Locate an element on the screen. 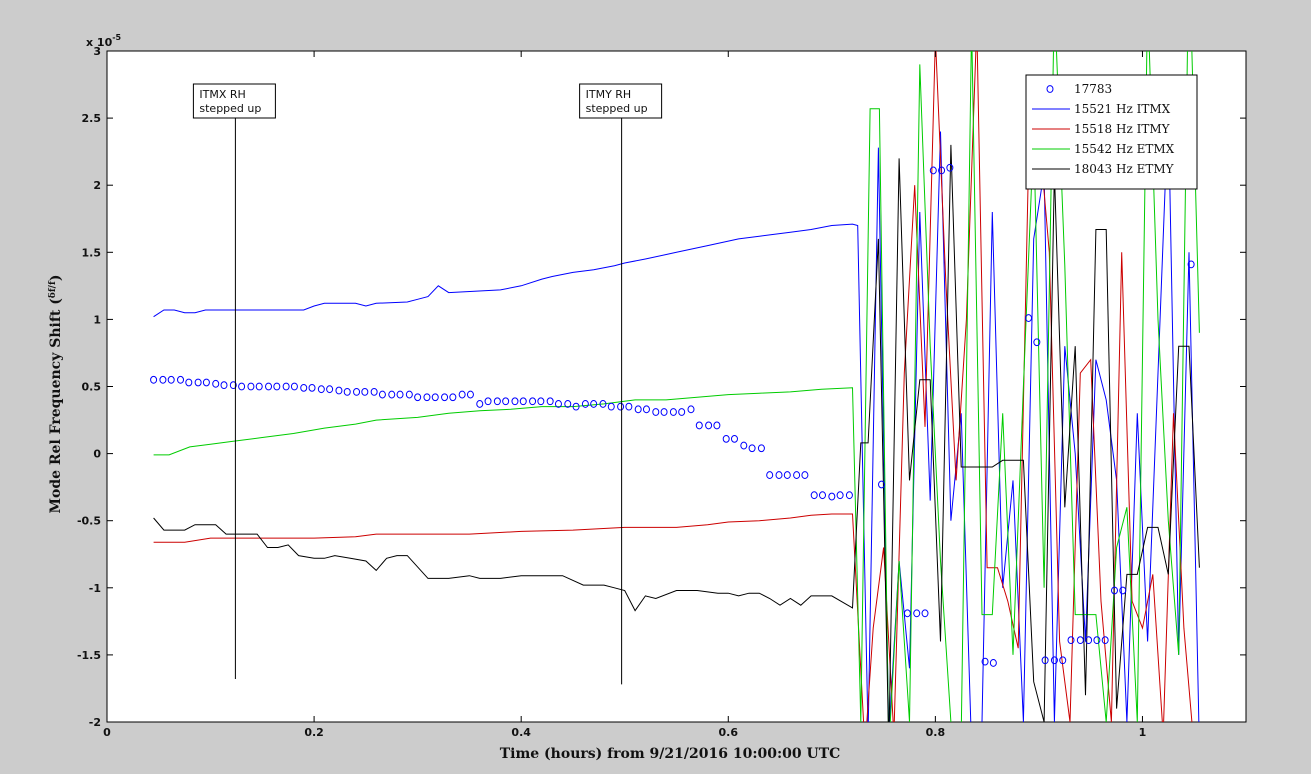  y-tick-label: 1.5 is located at coordinates (92, 252).